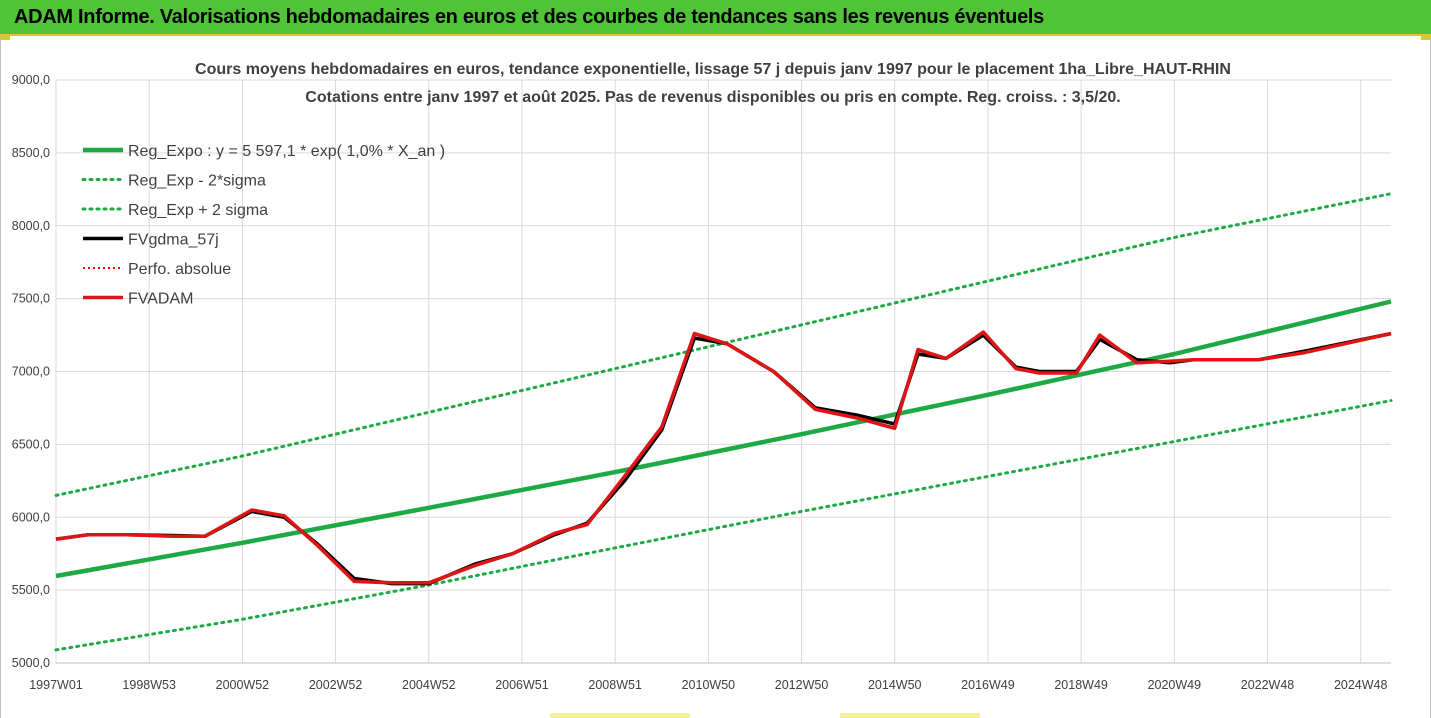 This screenshot has height=718, width=1431. What do you see at coordinates (149, 685) in the screenshot?
I see `x-tick-label: 1998W53` at bounding box center [149, 685].